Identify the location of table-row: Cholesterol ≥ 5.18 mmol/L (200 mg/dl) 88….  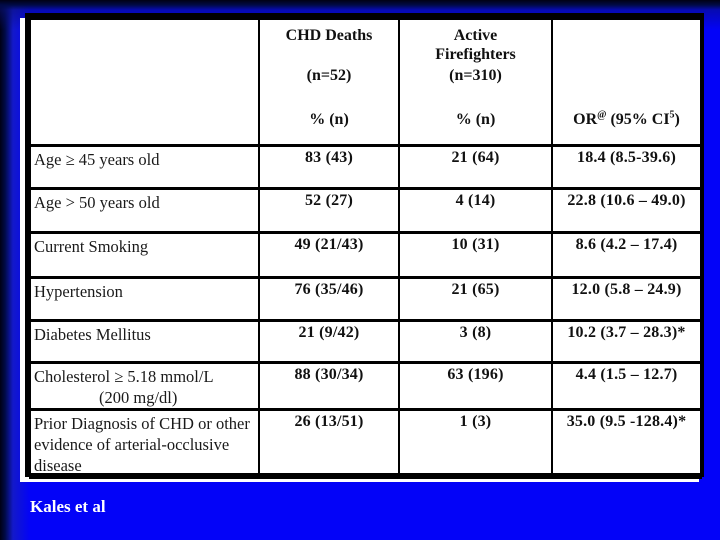
(365, 386).